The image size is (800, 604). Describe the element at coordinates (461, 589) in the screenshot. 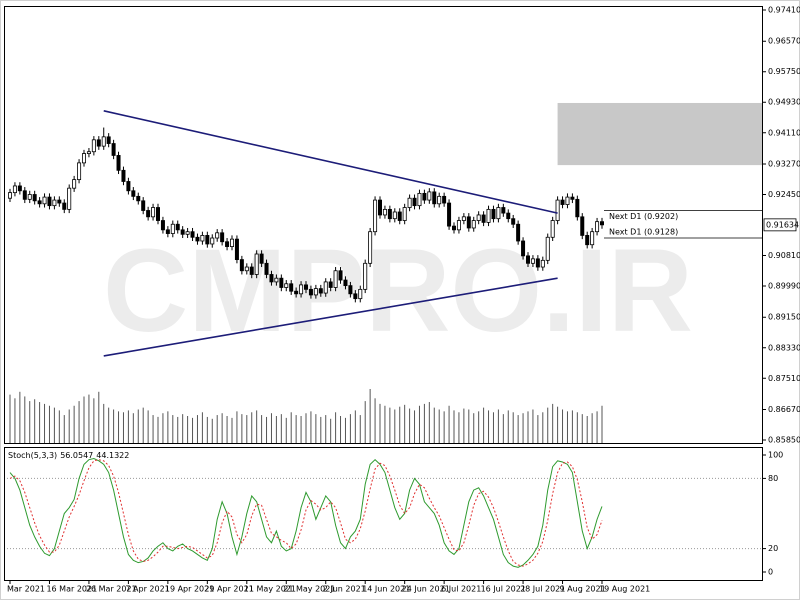

I see `x-tick-label: 6 Jul 2021` at that location.